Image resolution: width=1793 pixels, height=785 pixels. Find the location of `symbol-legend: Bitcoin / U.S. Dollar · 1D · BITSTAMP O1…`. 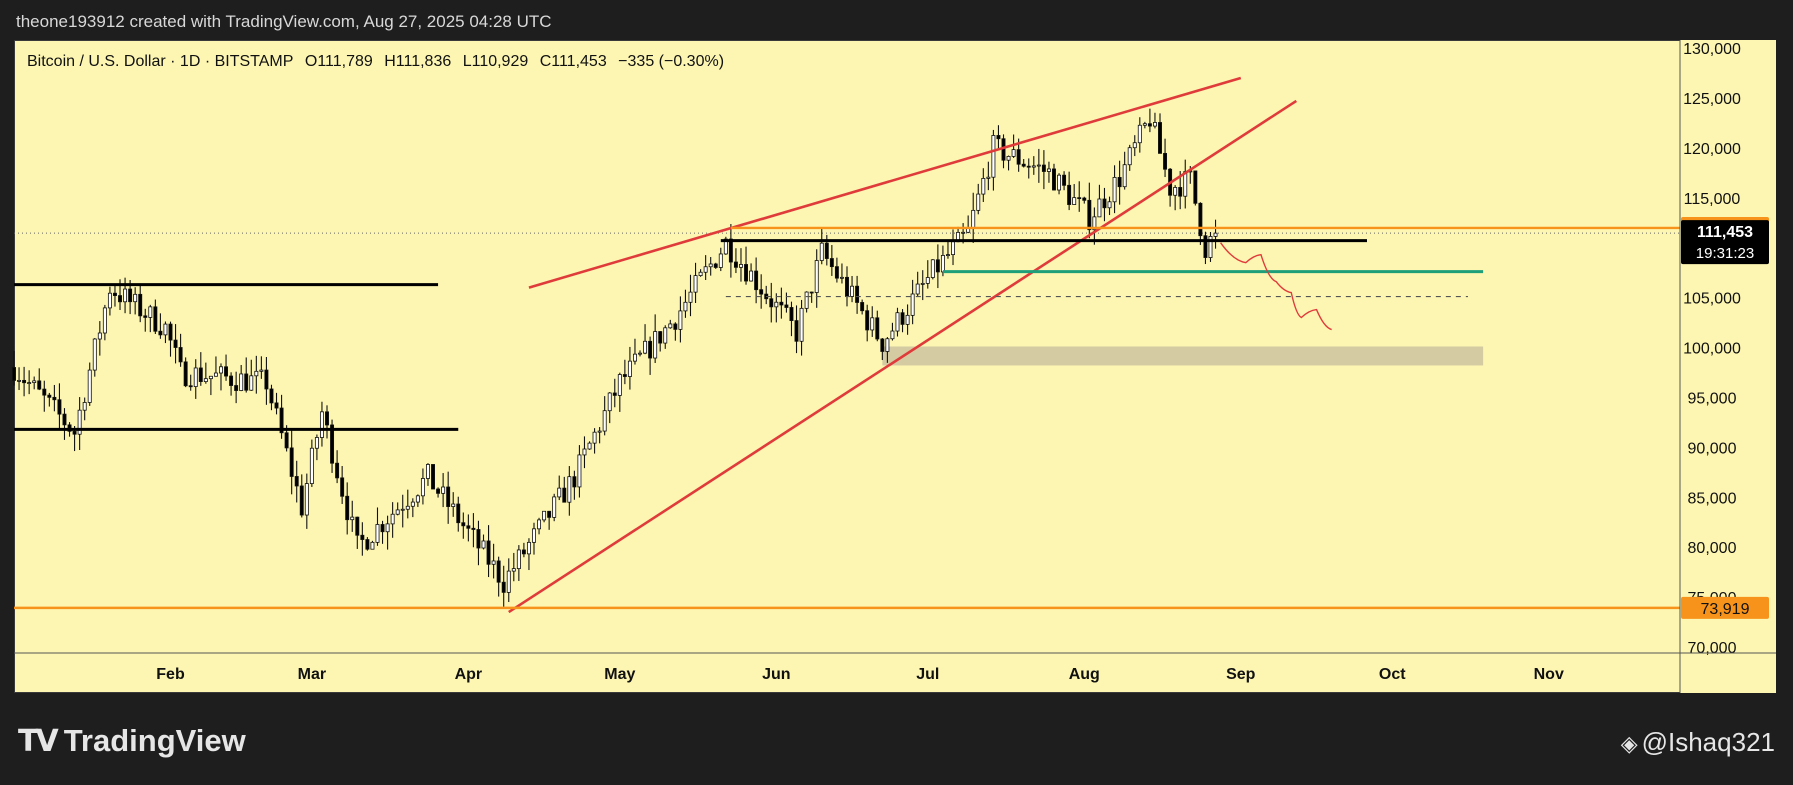

symbol-legend: Bitcoin / U.S. Dollar · 1D · BITSTAMP O1… is located at coordinates (379, 62).